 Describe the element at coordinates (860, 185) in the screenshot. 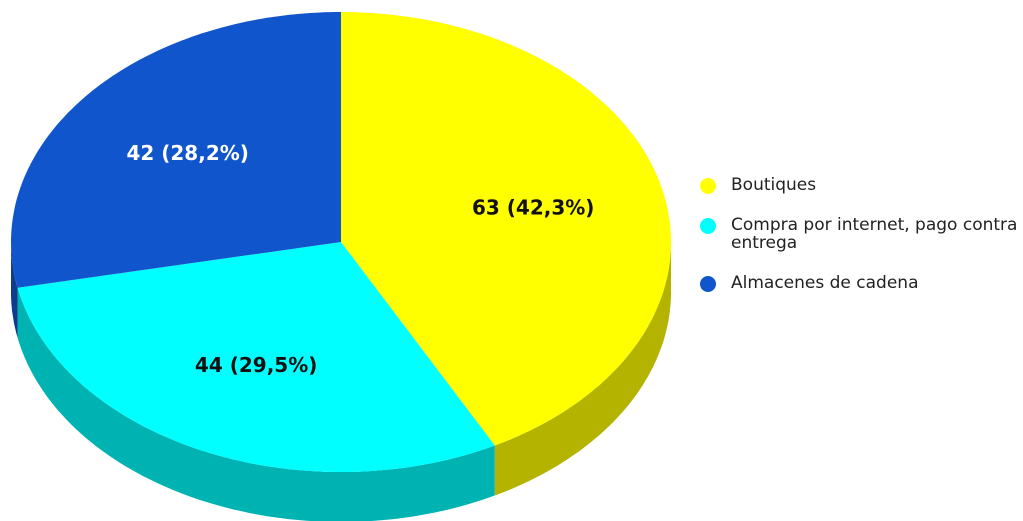

I see `legend-item: Boutiques` at that location.